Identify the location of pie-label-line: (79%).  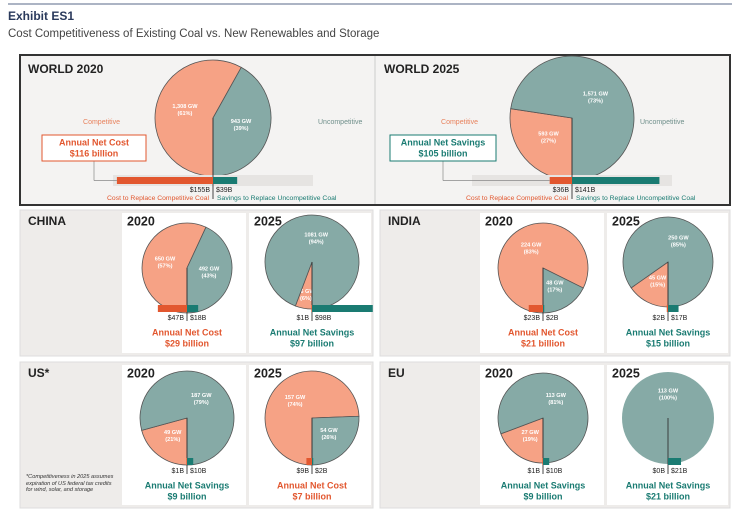
(201, 403).